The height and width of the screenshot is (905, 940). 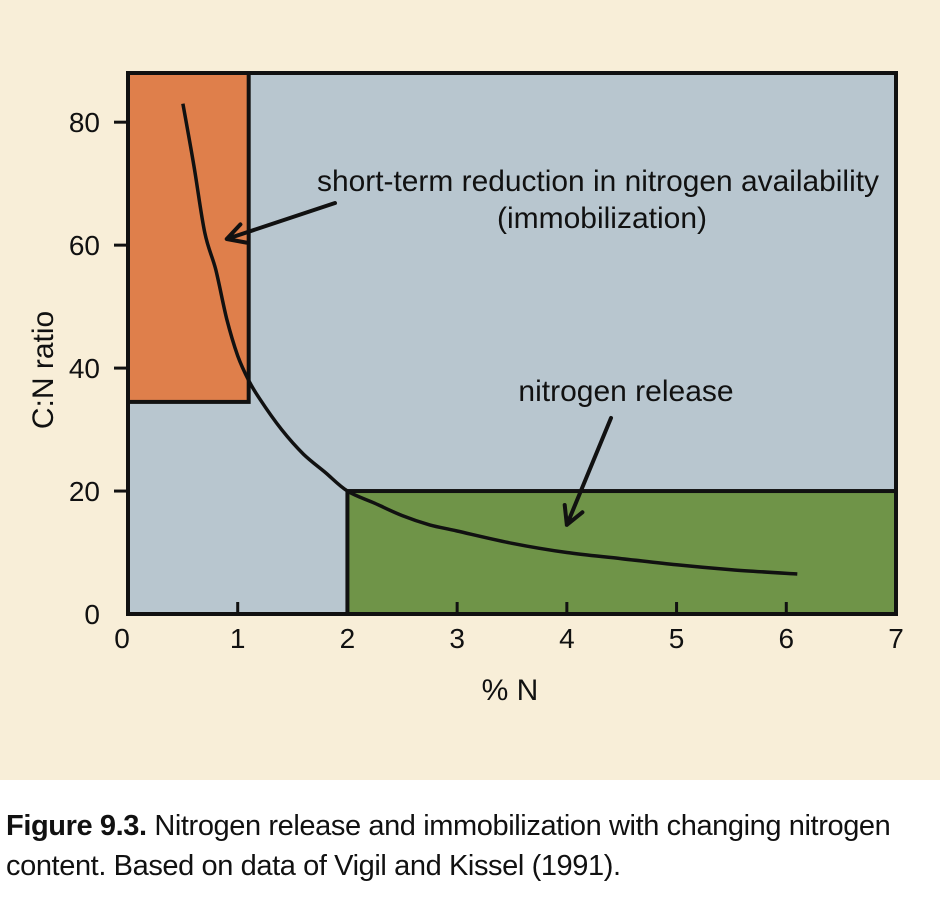 I want to click on y-tick-label: 0, so click(x=92, y=614).